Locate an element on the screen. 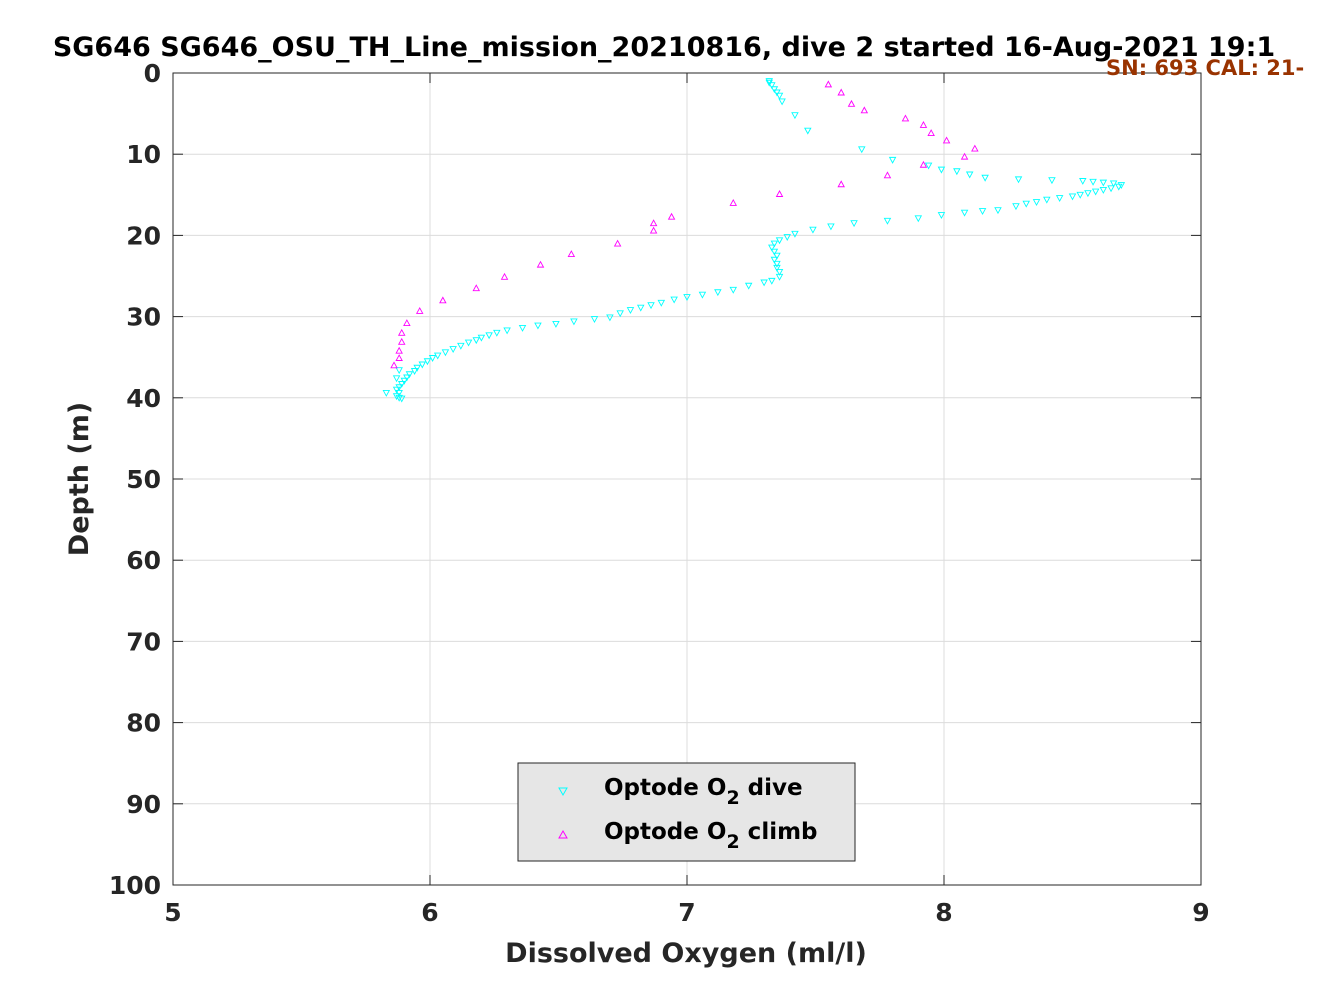  y-tick-label: 90 is located at coordinates (143, 804).